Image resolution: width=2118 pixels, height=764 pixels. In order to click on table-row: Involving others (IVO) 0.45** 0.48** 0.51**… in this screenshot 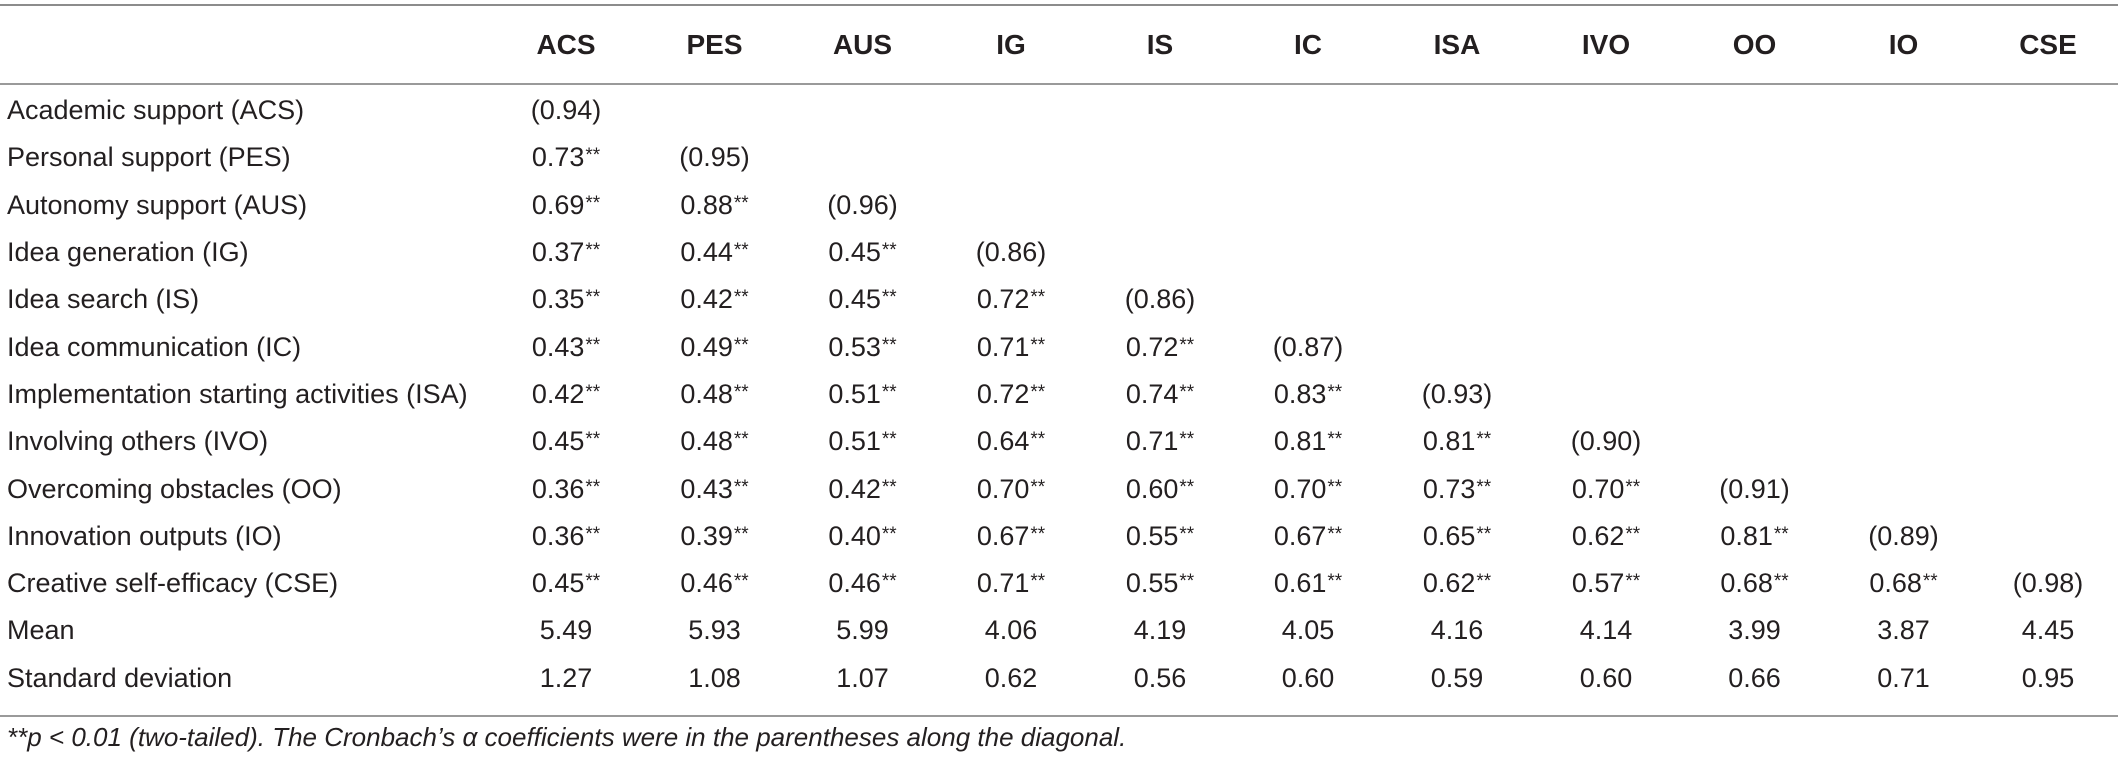, I will do `click(1059, 441)`.